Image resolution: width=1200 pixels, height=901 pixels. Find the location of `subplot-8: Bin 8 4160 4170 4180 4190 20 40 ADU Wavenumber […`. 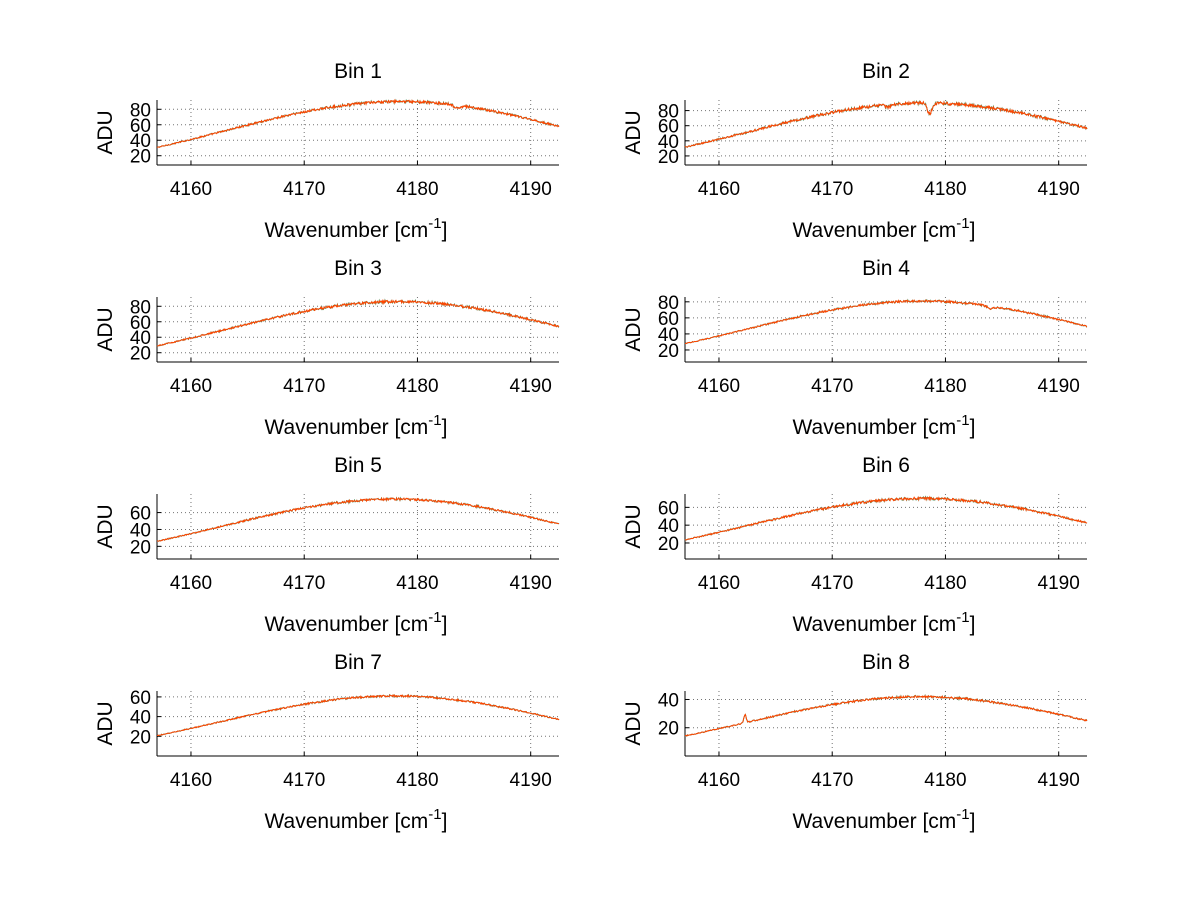

subplot-8: Bin 8 4160 4170 4180 4190 20 40 ADU Wavenumber [… is located at coordinates (855, 742).